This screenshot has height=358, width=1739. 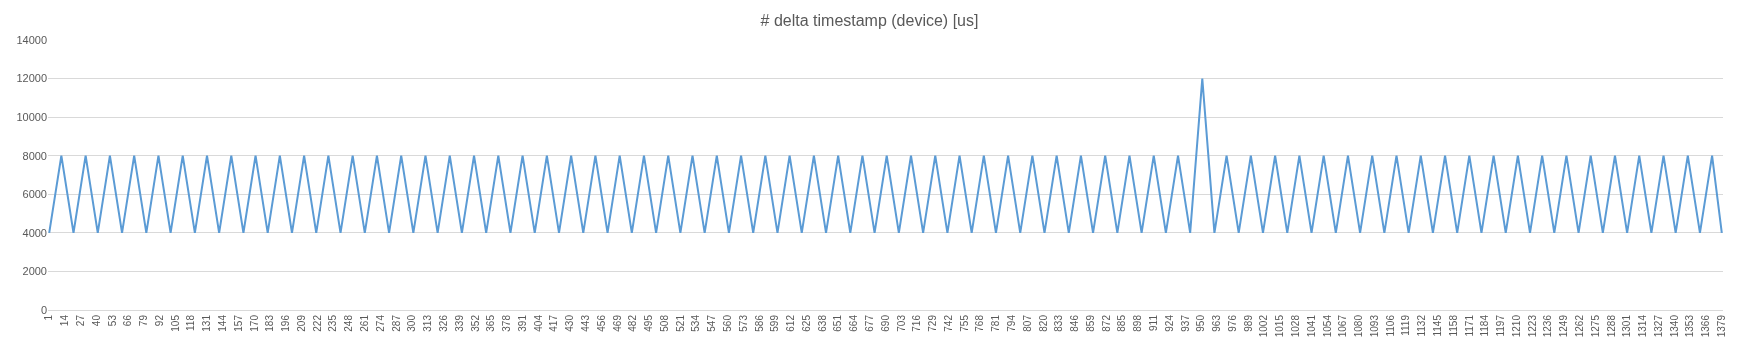 What do you see at coordinates (1532, 326) in the screenshot?
I see `x-tick-label: 1223` at bounding box center [1532, 326].